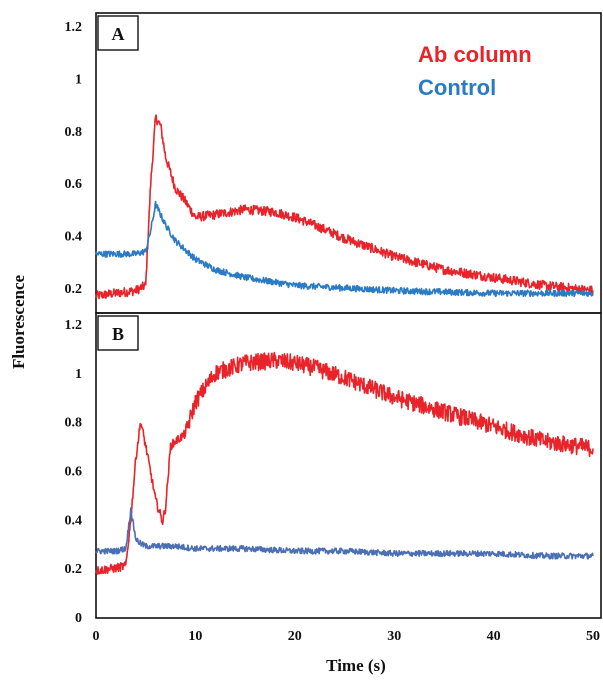 The height and width of the screenshot is (685, 603). Describe the element at coordinates (394, 636) in the screenshot. I see `x-tick-label: 30` at that location.